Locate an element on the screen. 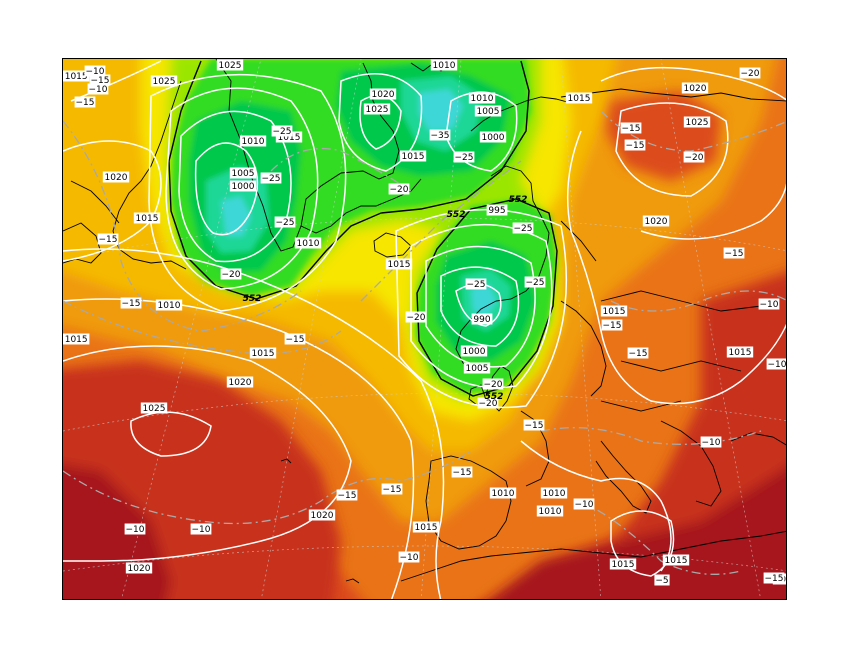 The width and height of the screenshot is (850, 657). pressure-label: 995 is located at coordinates (497, 210).